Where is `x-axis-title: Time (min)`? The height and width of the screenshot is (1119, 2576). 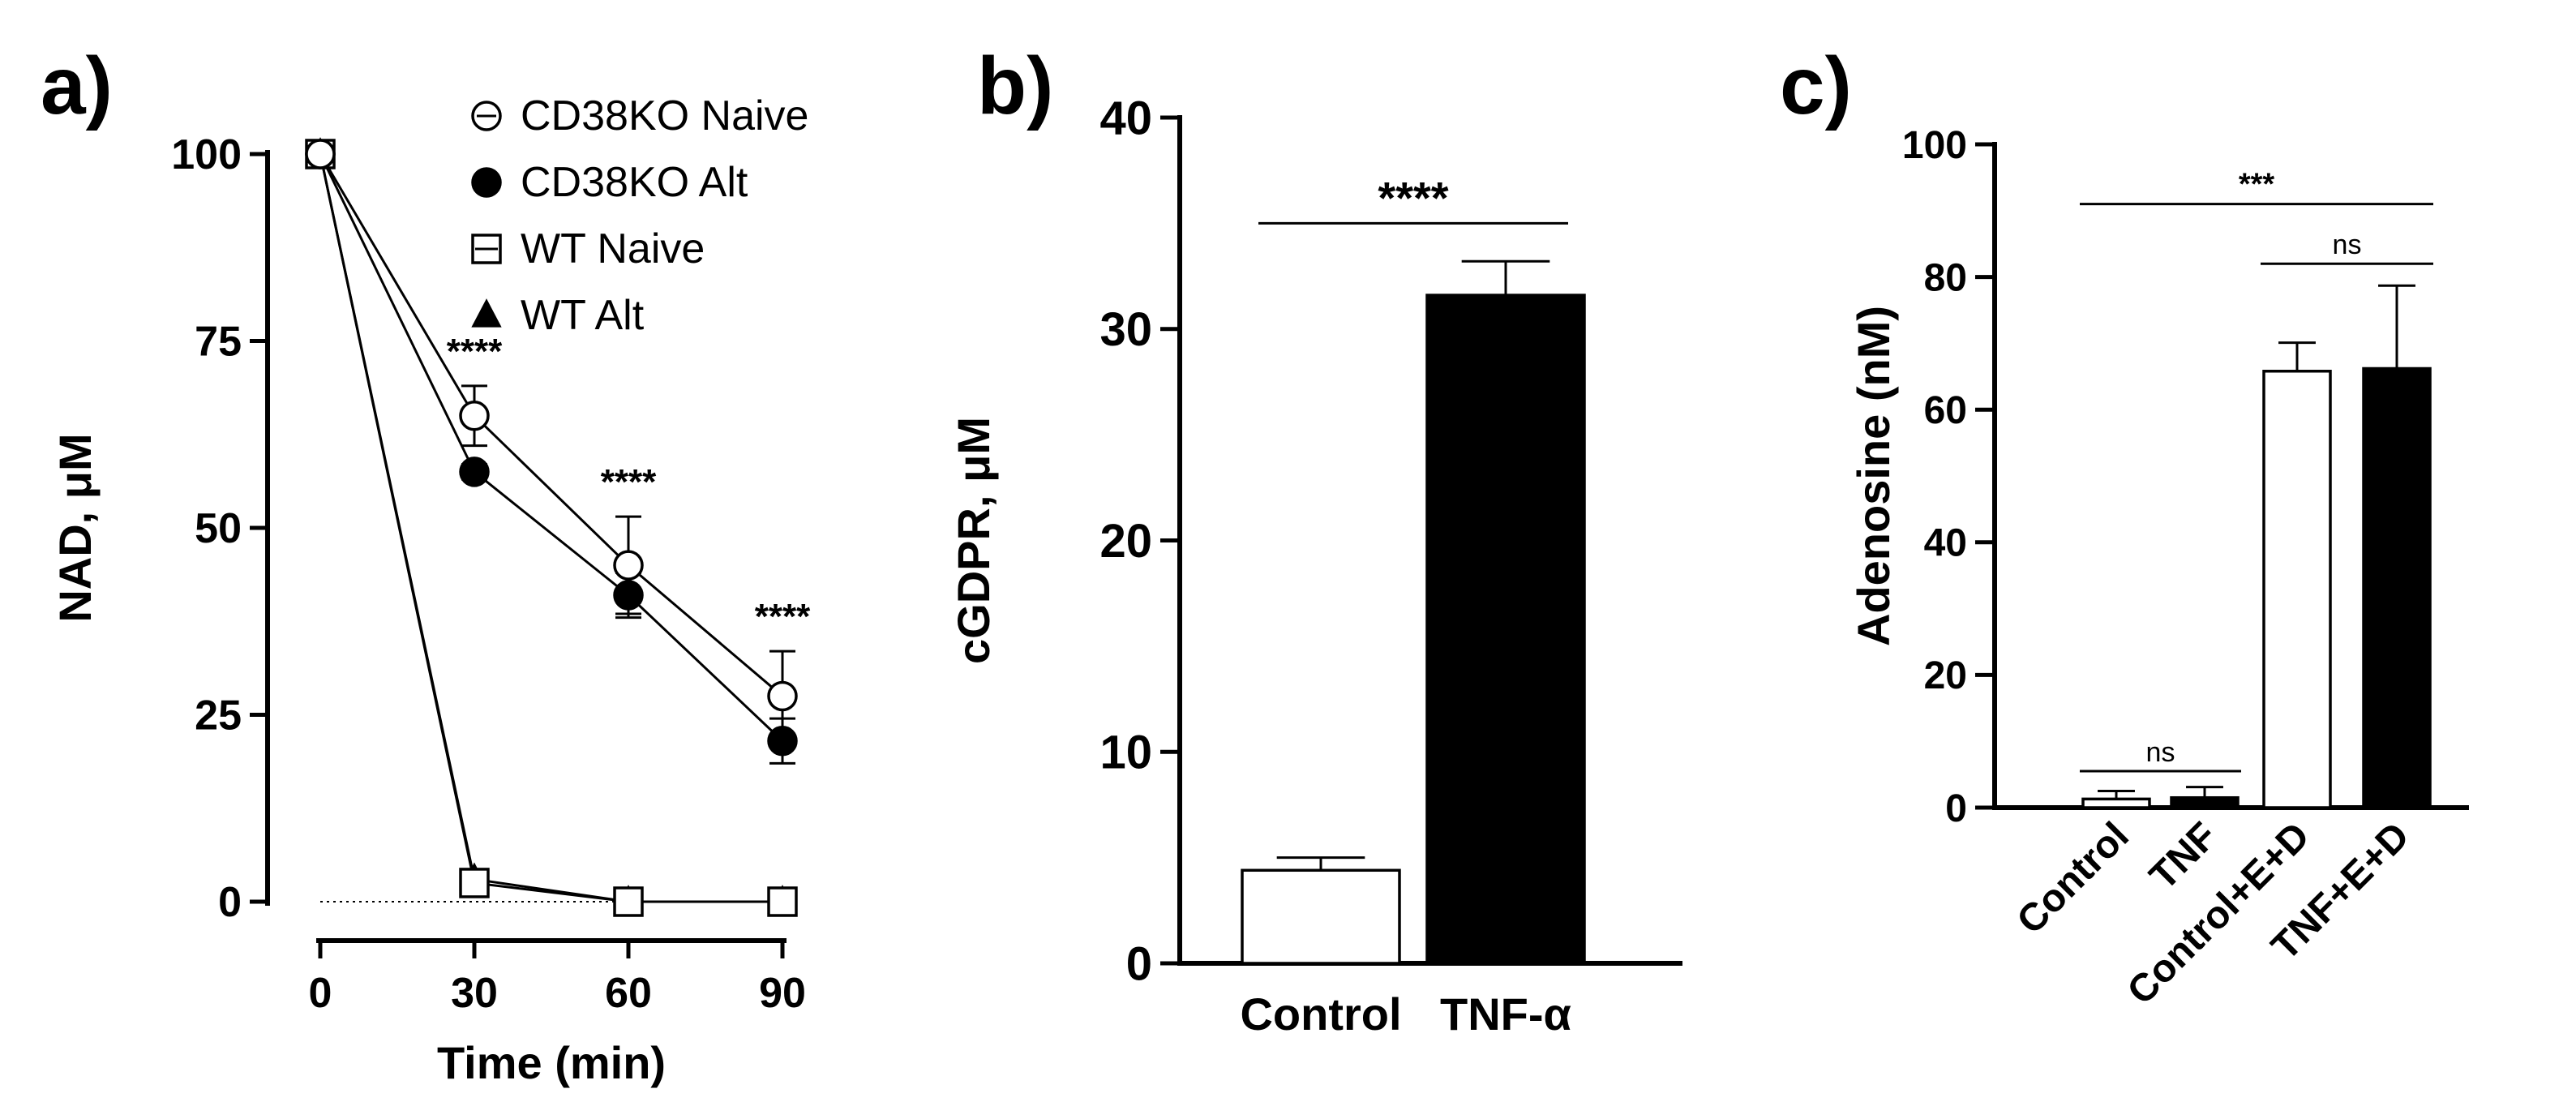 x-axis-title: Time (min) is located at coordinates (551, 1062).